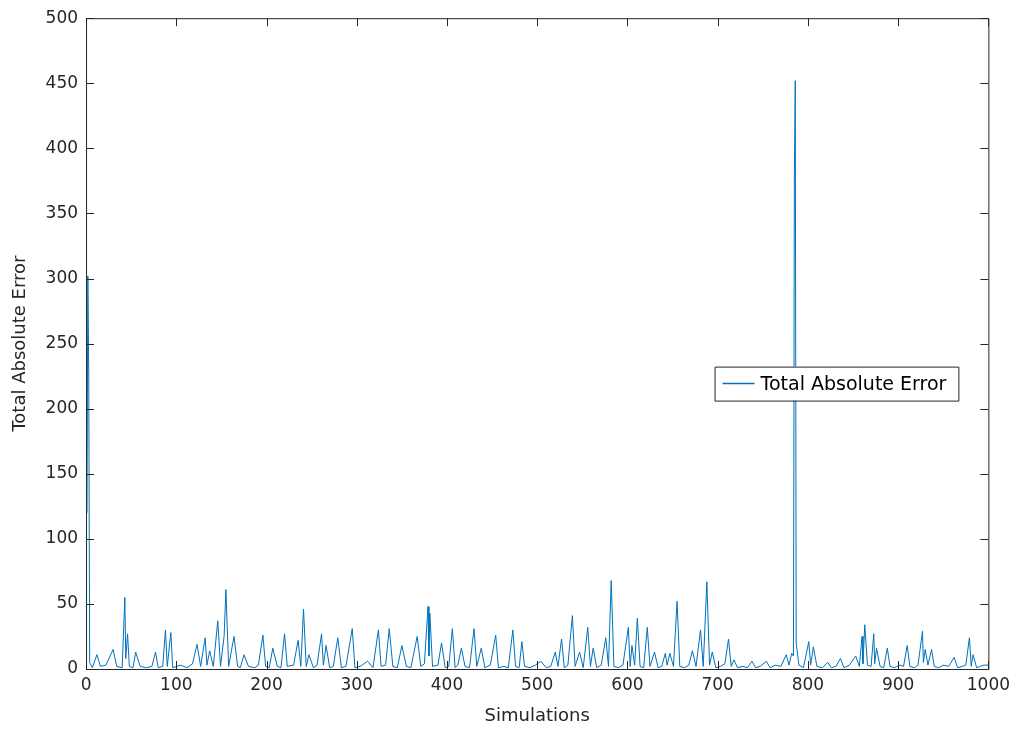 This screenshot has height=735, width=1016. I want to click on x-tick-label: 900, so click(898, 683).